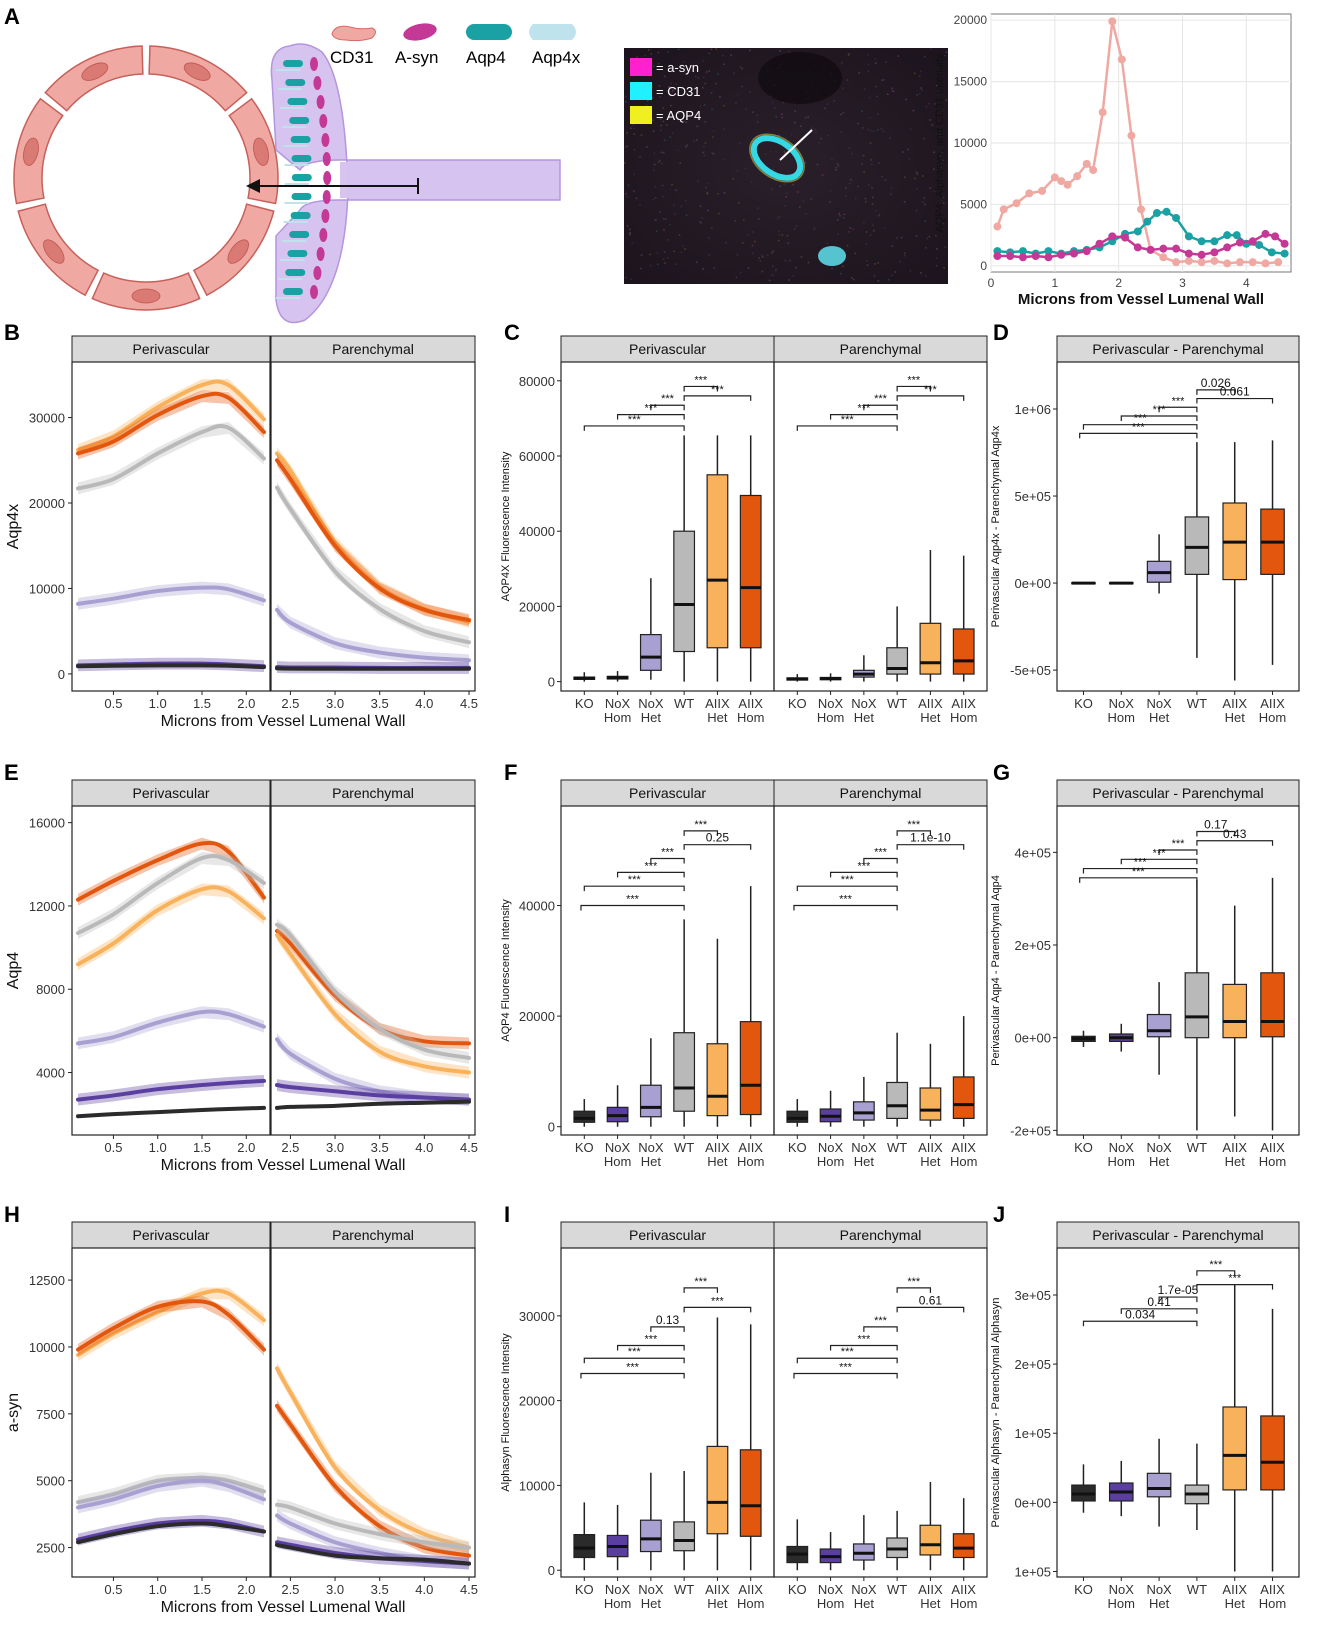 This screenshot has height=1637, width=1321. Describe the element at coordinates (930, 1589) in the screenshot. I see `x-tick-label: AIIX` at that location.